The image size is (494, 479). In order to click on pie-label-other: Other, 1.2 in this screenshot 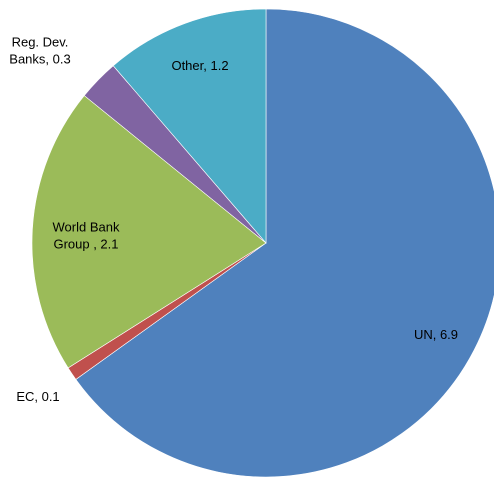, I will do `click(199, 65)`.